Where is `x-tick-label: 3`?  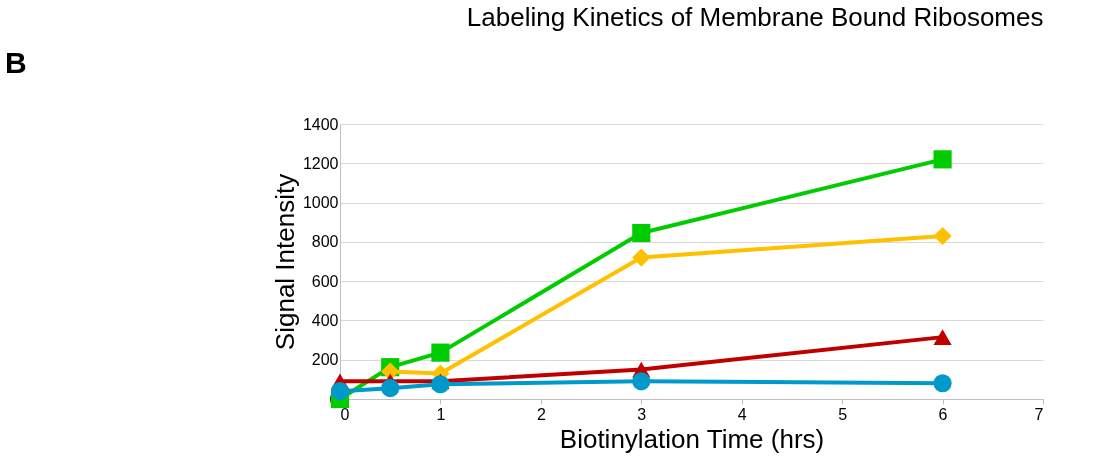 x-tick-label: 3 is located at coordinates (642, 414).